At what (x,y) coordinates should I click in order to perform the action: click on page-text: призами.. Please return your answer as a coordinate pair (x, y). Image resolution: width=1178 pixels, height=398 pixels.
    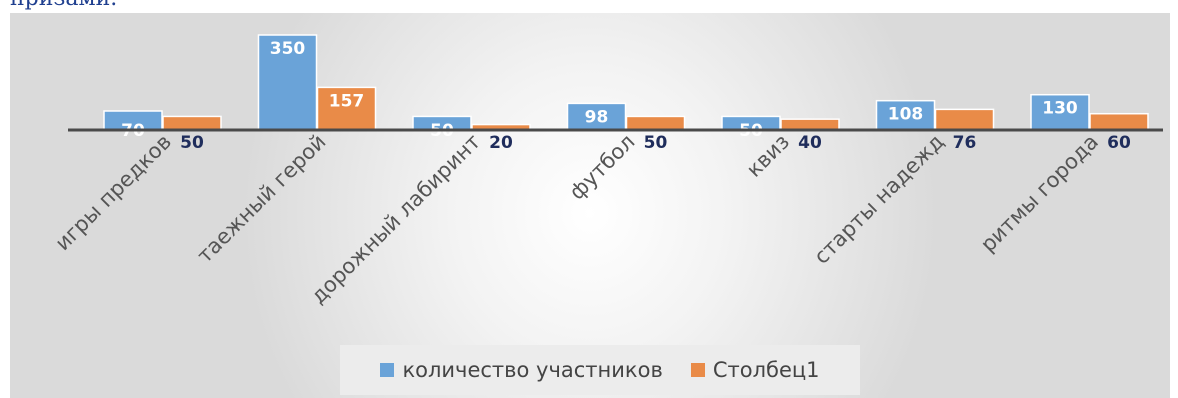
    Looking at the image, I should click on (63, 5).